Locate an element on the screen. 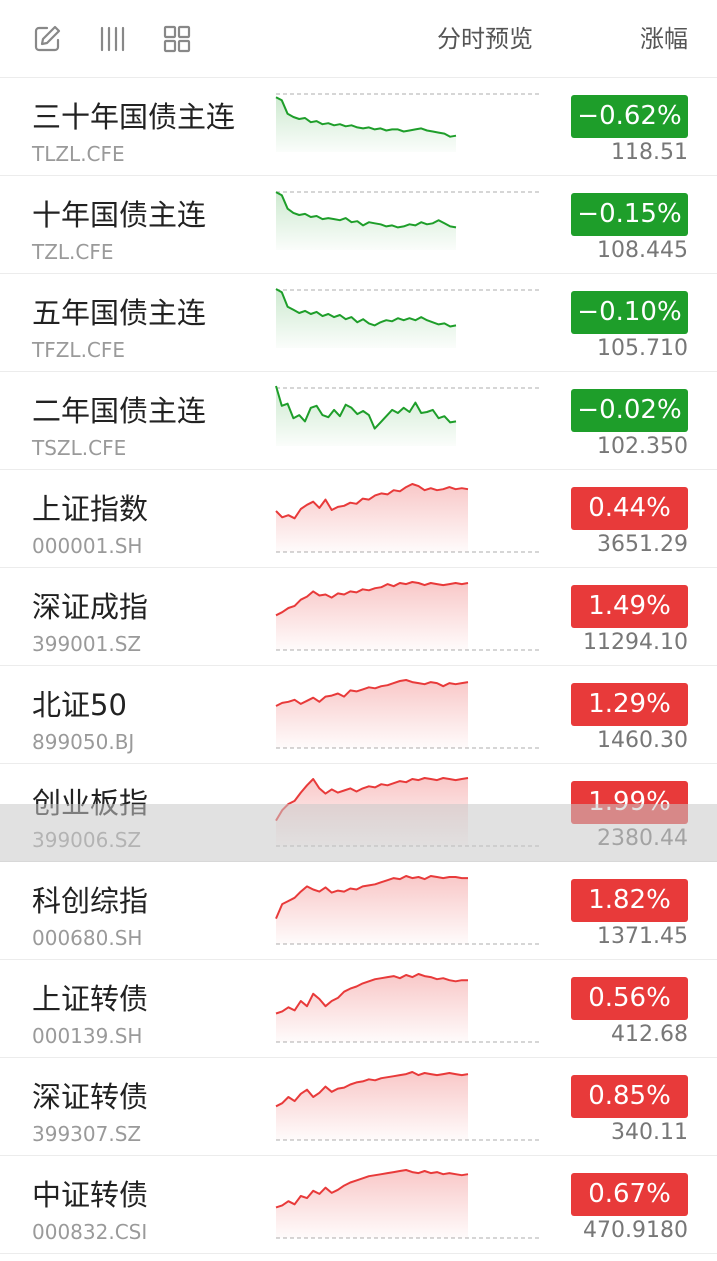  instrument-code: TZL.CFE is located at coordinates (73, 252).